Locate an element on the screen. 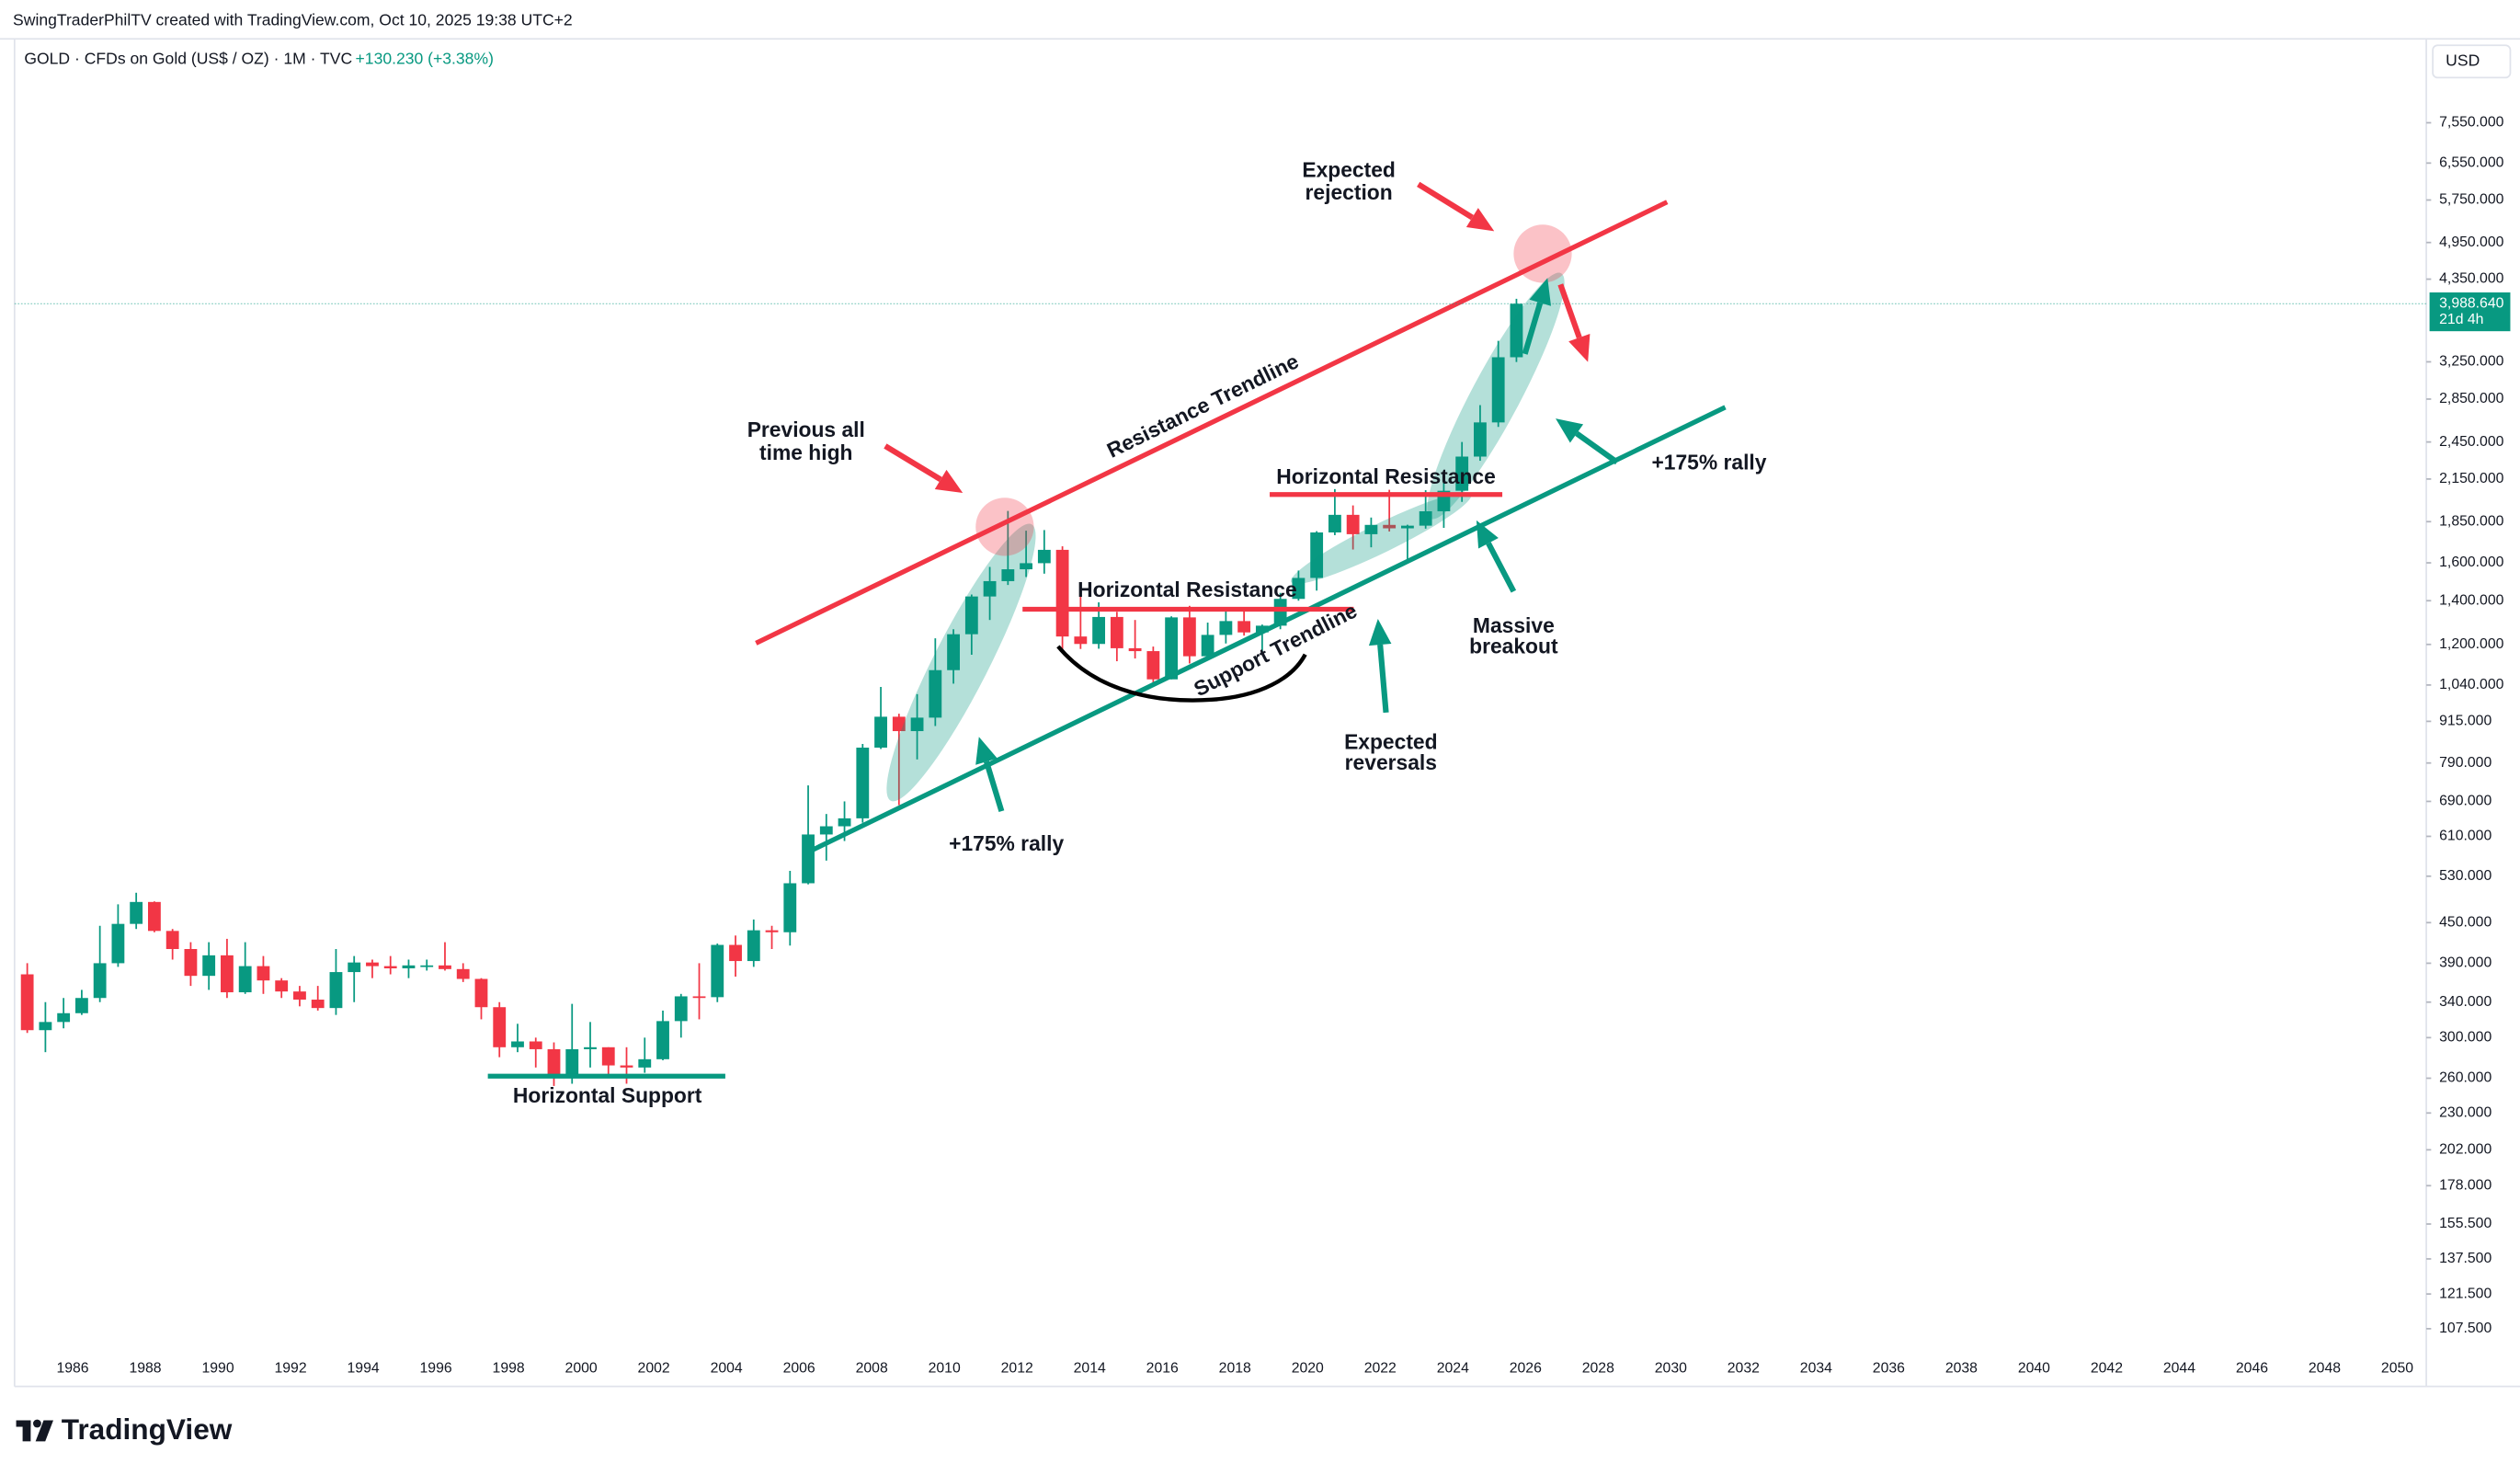 This screenshot has width=2520, height=1464. logo-text: TradingView is located at coordinates (147, 1430).